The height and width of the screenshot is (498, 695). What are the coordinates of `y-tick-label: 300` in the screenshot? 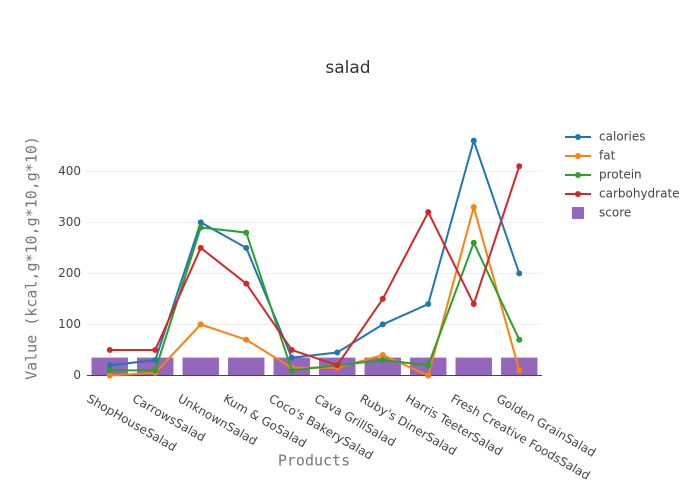 It's located at (69, 222).